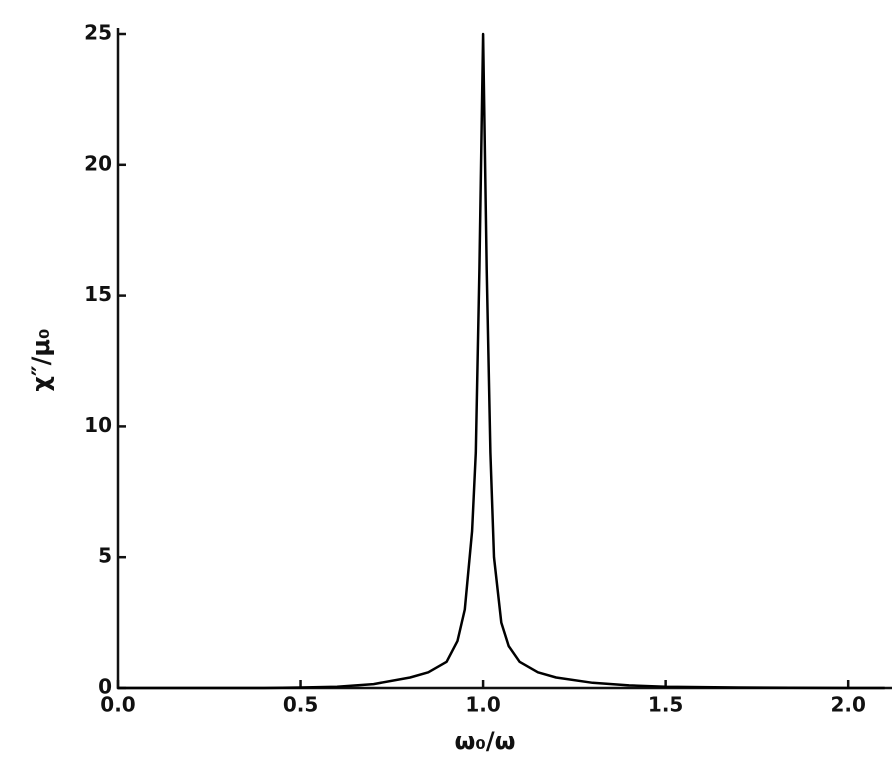 The width and height of the screenshot is (895, 762). What do you see at coordinates (105, 687) in the screenshot?
I see `y-tick-label: 0` at bounding box center [105, 687].